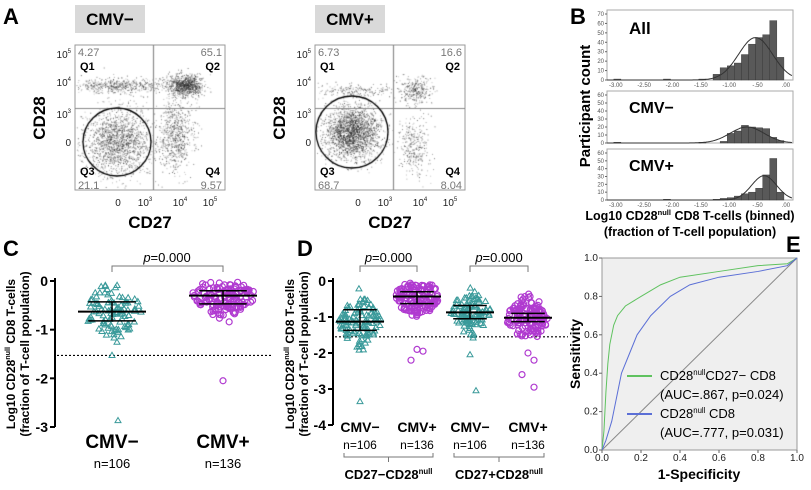 This screenshot has height=490, width=811. Describe the element at coordinates (146, 257) in the screenshot. I see `p-italic: p` at that location.